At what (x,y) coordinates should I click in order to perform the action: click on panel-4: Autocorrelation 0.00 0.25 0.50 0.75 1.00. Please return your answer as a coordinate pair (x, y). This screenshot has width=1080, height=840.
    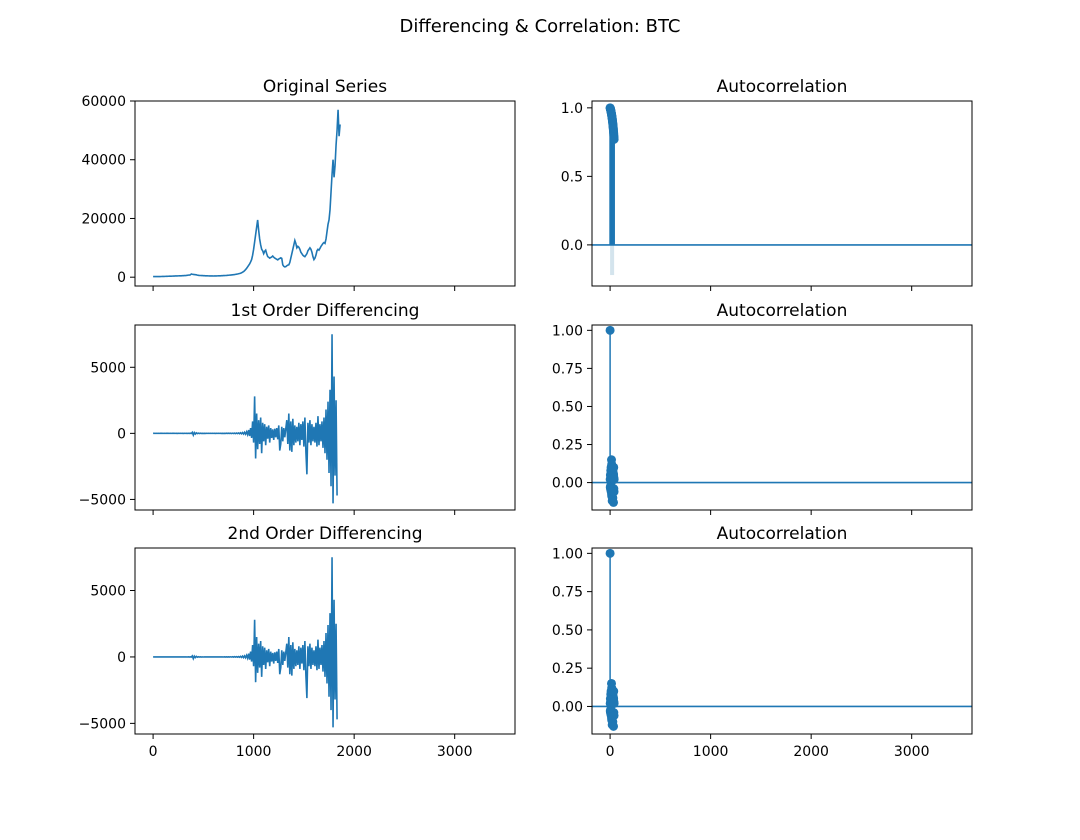
    Looking at the image, I should click on (762, 408).